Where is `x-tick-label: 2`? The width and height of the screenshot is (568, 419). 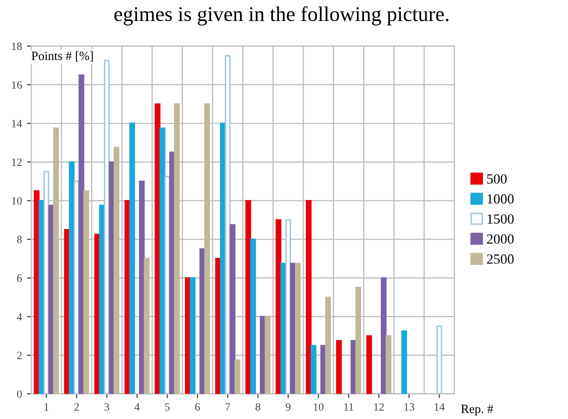 x-tick-label: 2 is located at coordinates (76, 407).